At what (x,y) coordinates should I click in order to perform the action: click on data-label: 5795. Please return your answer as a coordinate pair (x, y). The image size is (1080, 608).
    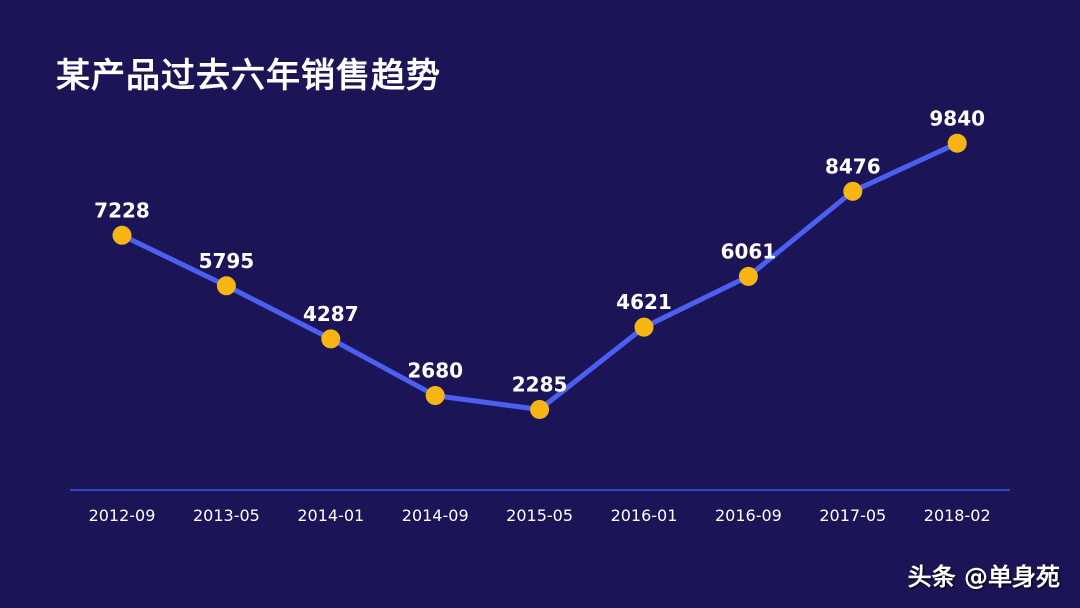
    Looking at the image, I should click on (227, 261).